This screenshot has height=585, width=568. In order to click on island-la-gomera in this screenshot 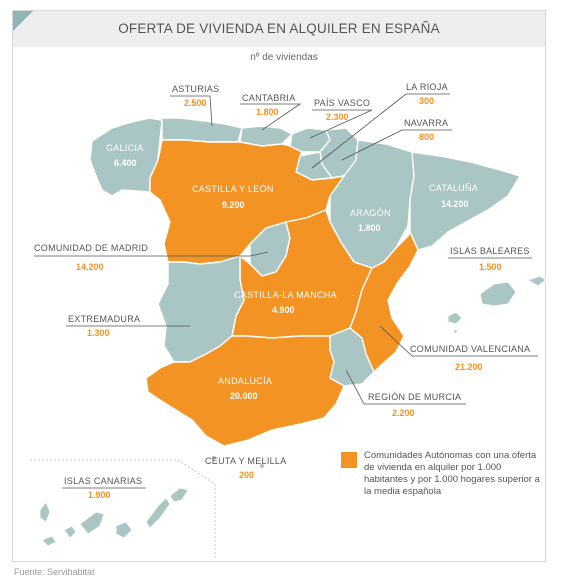, I will do `click(70, 532)`.